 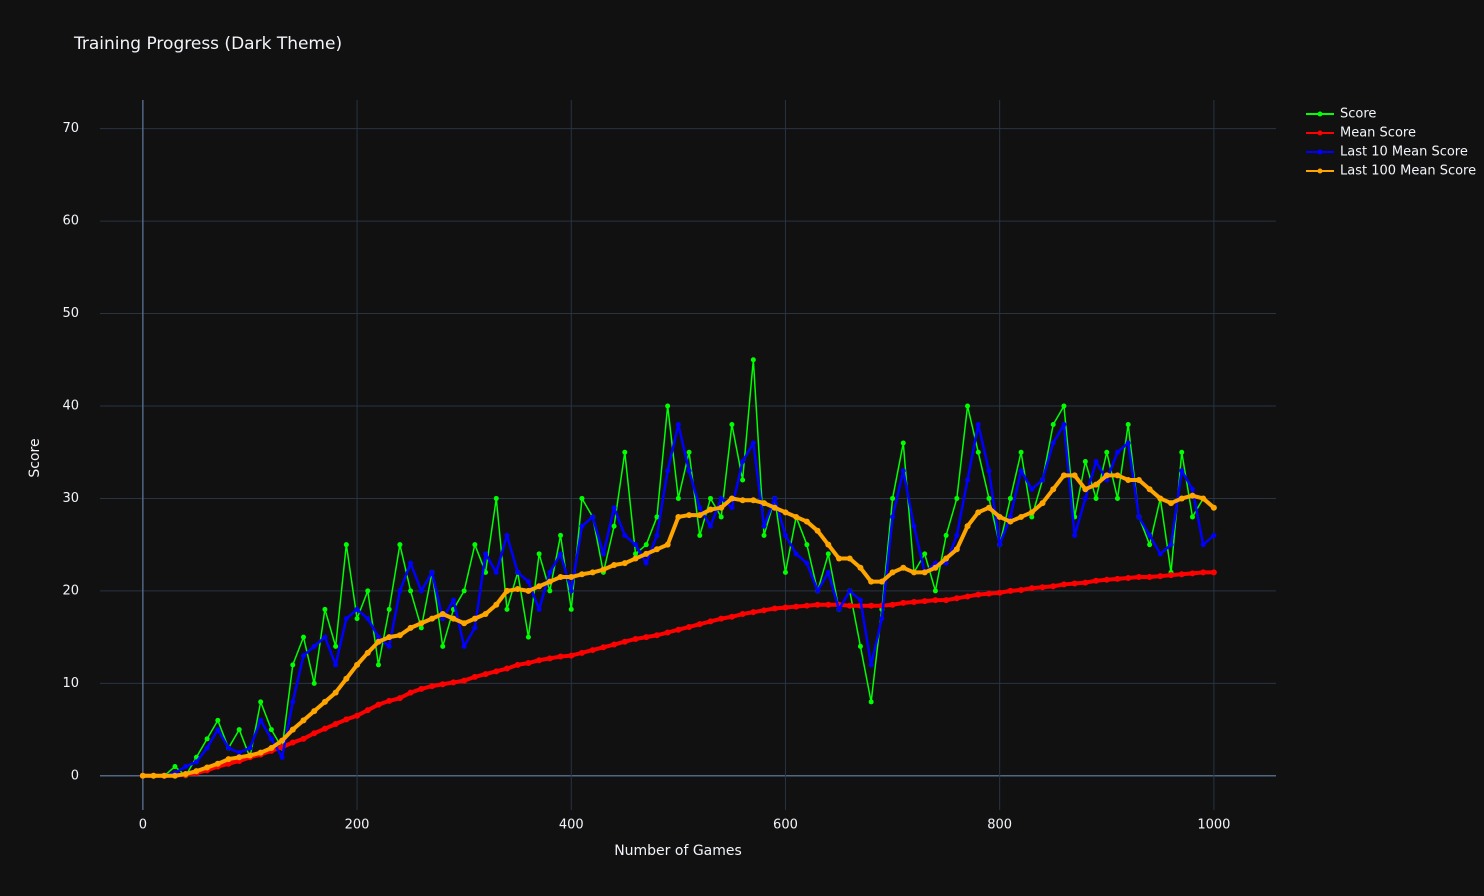 I want to click on x-tick-label: 0, so click(x=143, y=825).